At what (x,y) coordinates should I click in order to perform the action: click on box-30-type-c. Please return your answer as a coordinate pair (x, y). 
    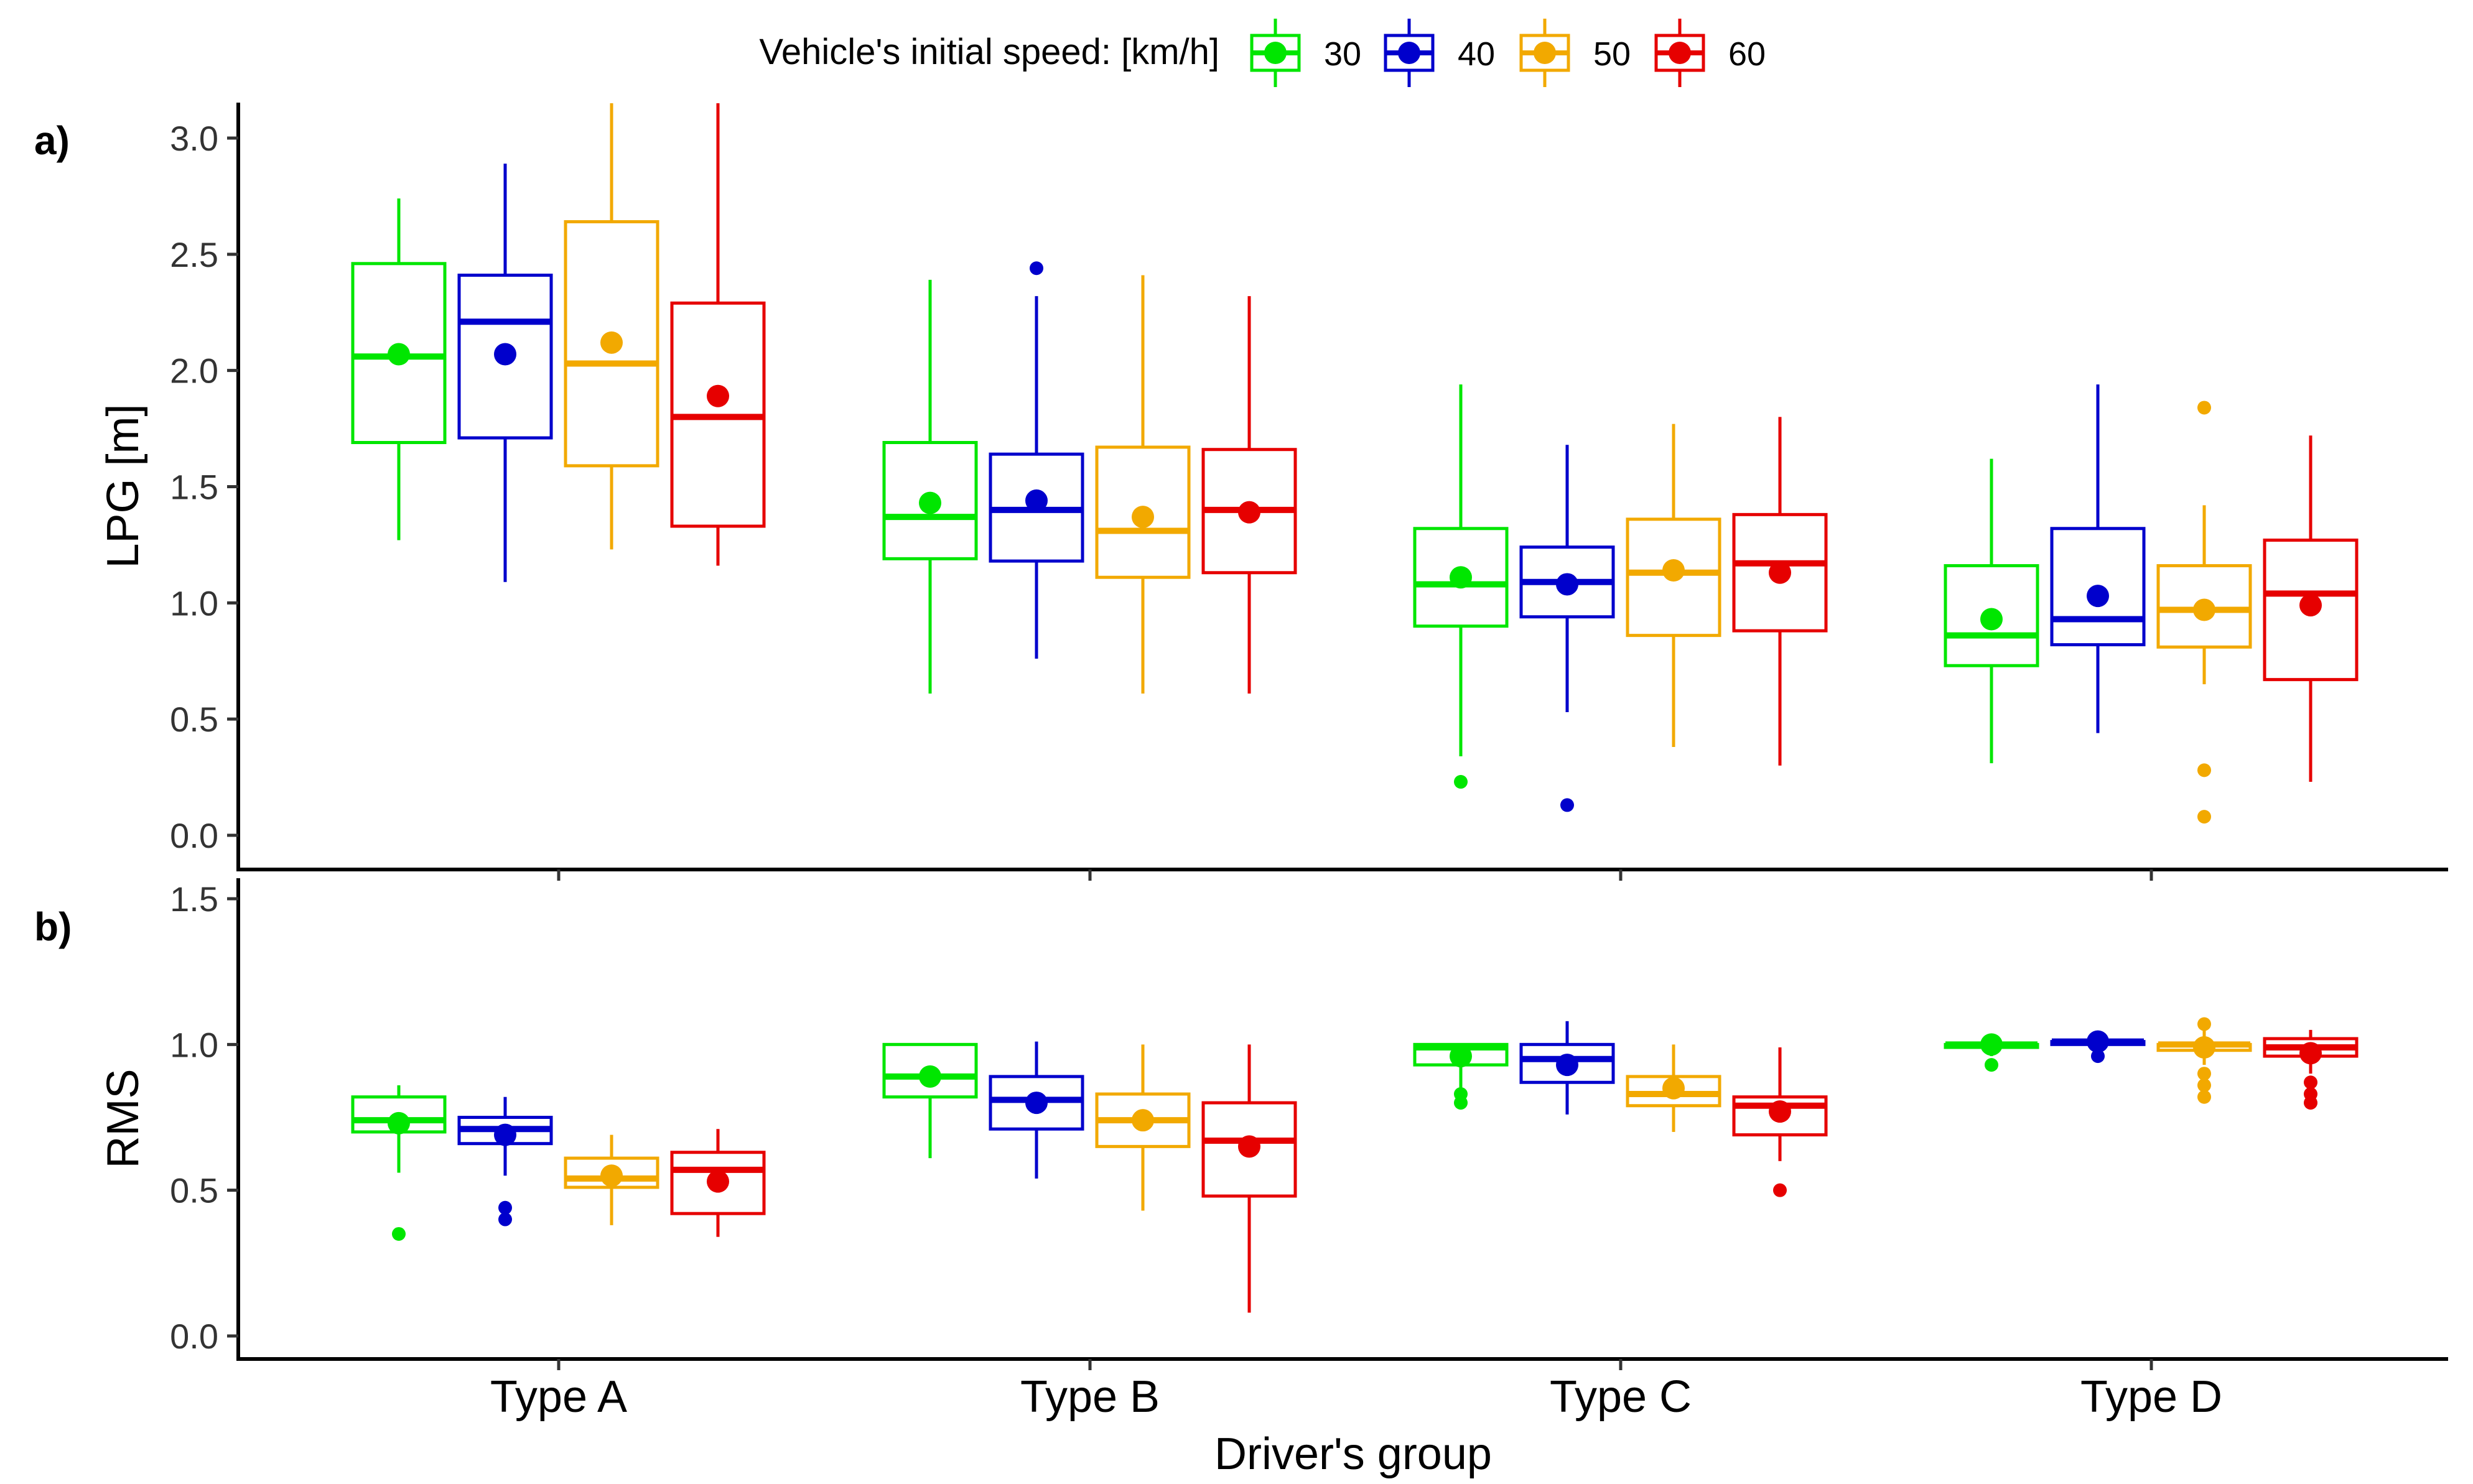
    Looking at the image, I should click on (1461, 1076).